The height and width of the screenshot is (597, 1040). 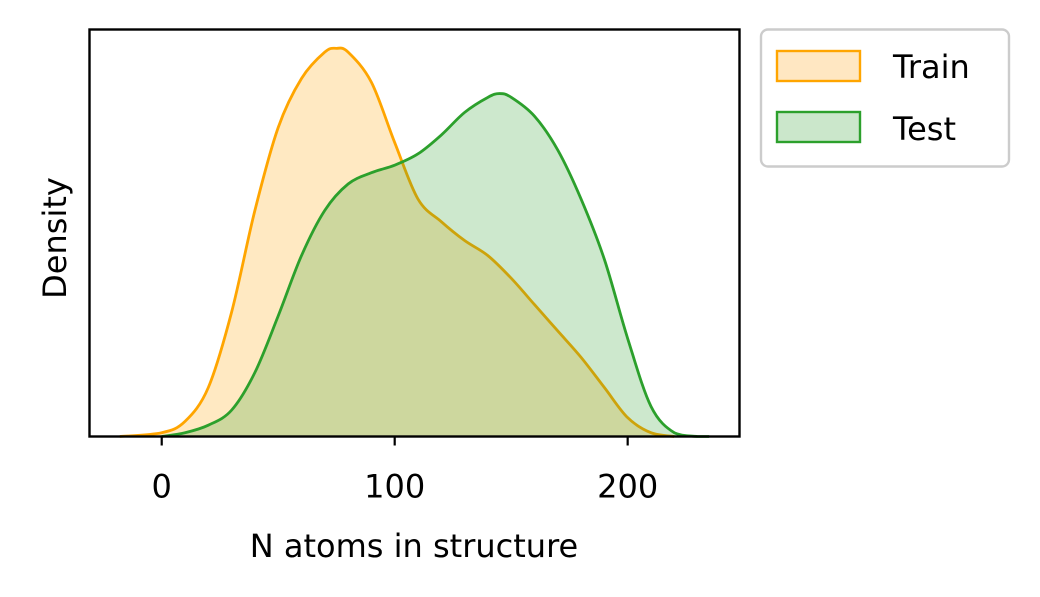 I want to click on y-axis-label: Density, so click(x=55, y=238).